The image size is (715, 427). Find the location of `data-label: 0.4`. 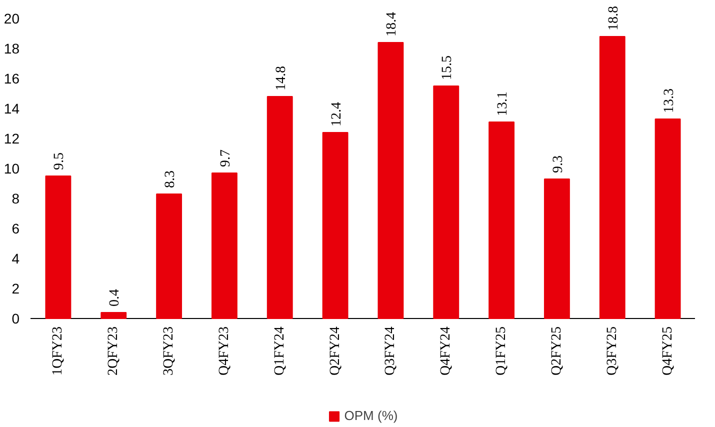

data-label: 0.4 is located at coordinates (115, 297).